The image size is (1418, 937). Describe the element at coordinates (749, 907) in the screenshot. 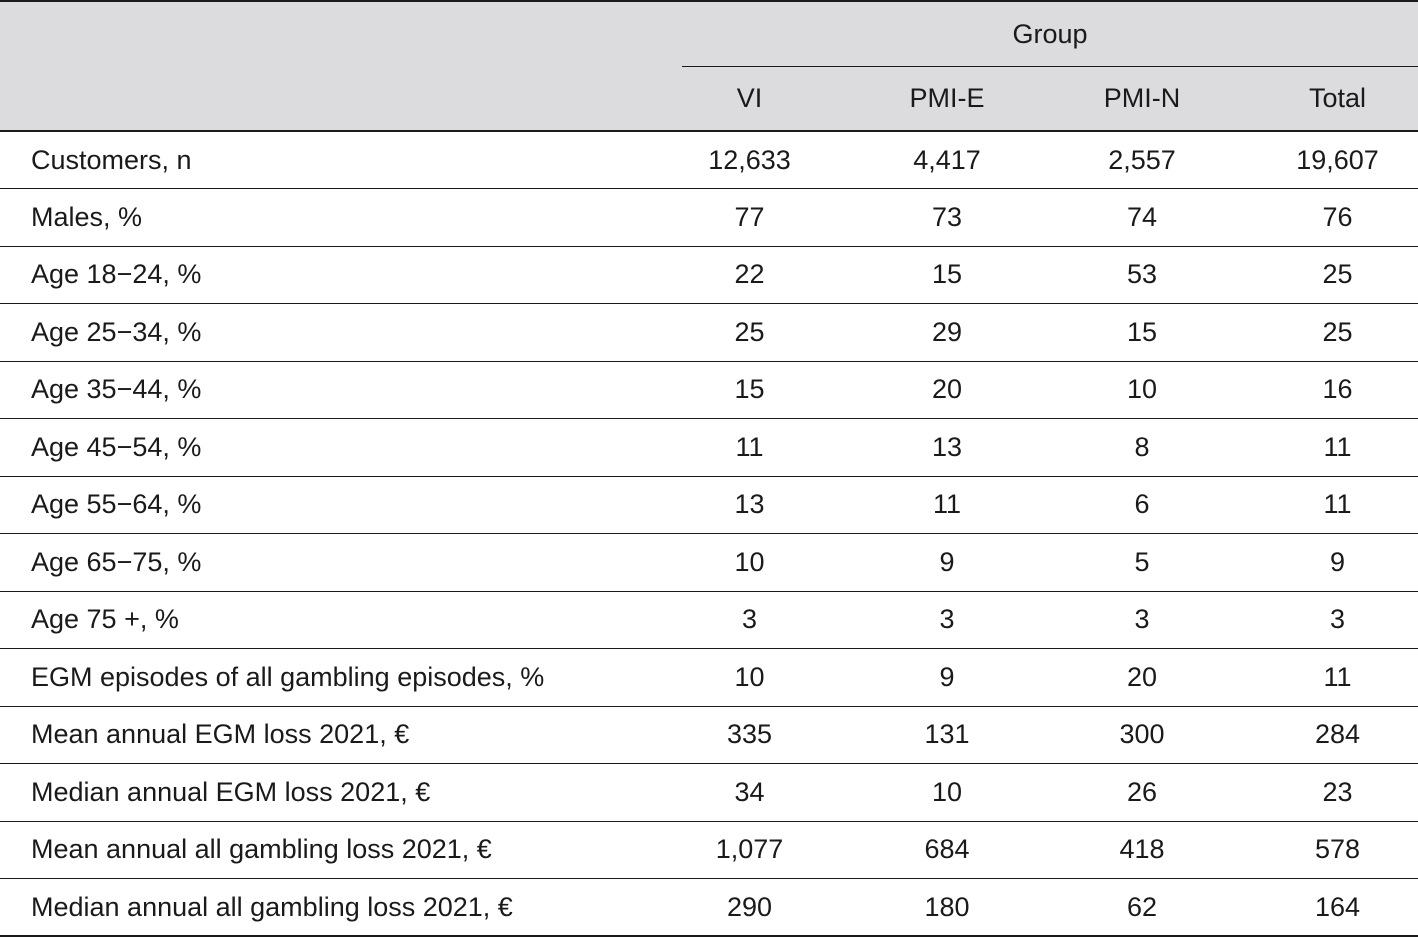

I see `cell-vi: 290` at that location.